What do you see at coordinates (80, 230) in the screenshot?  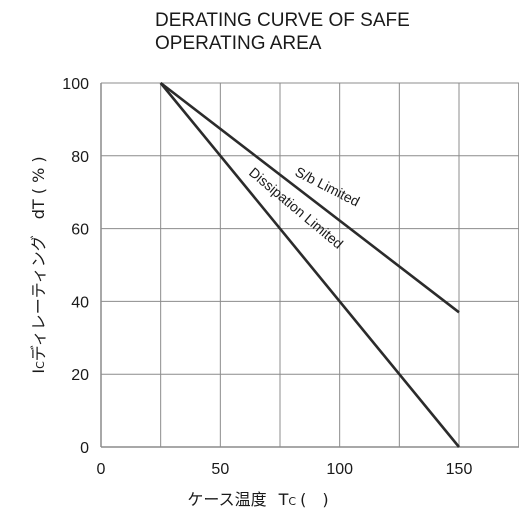 I see `y-tick-label-60: 60` at bounding box center [80, 230].